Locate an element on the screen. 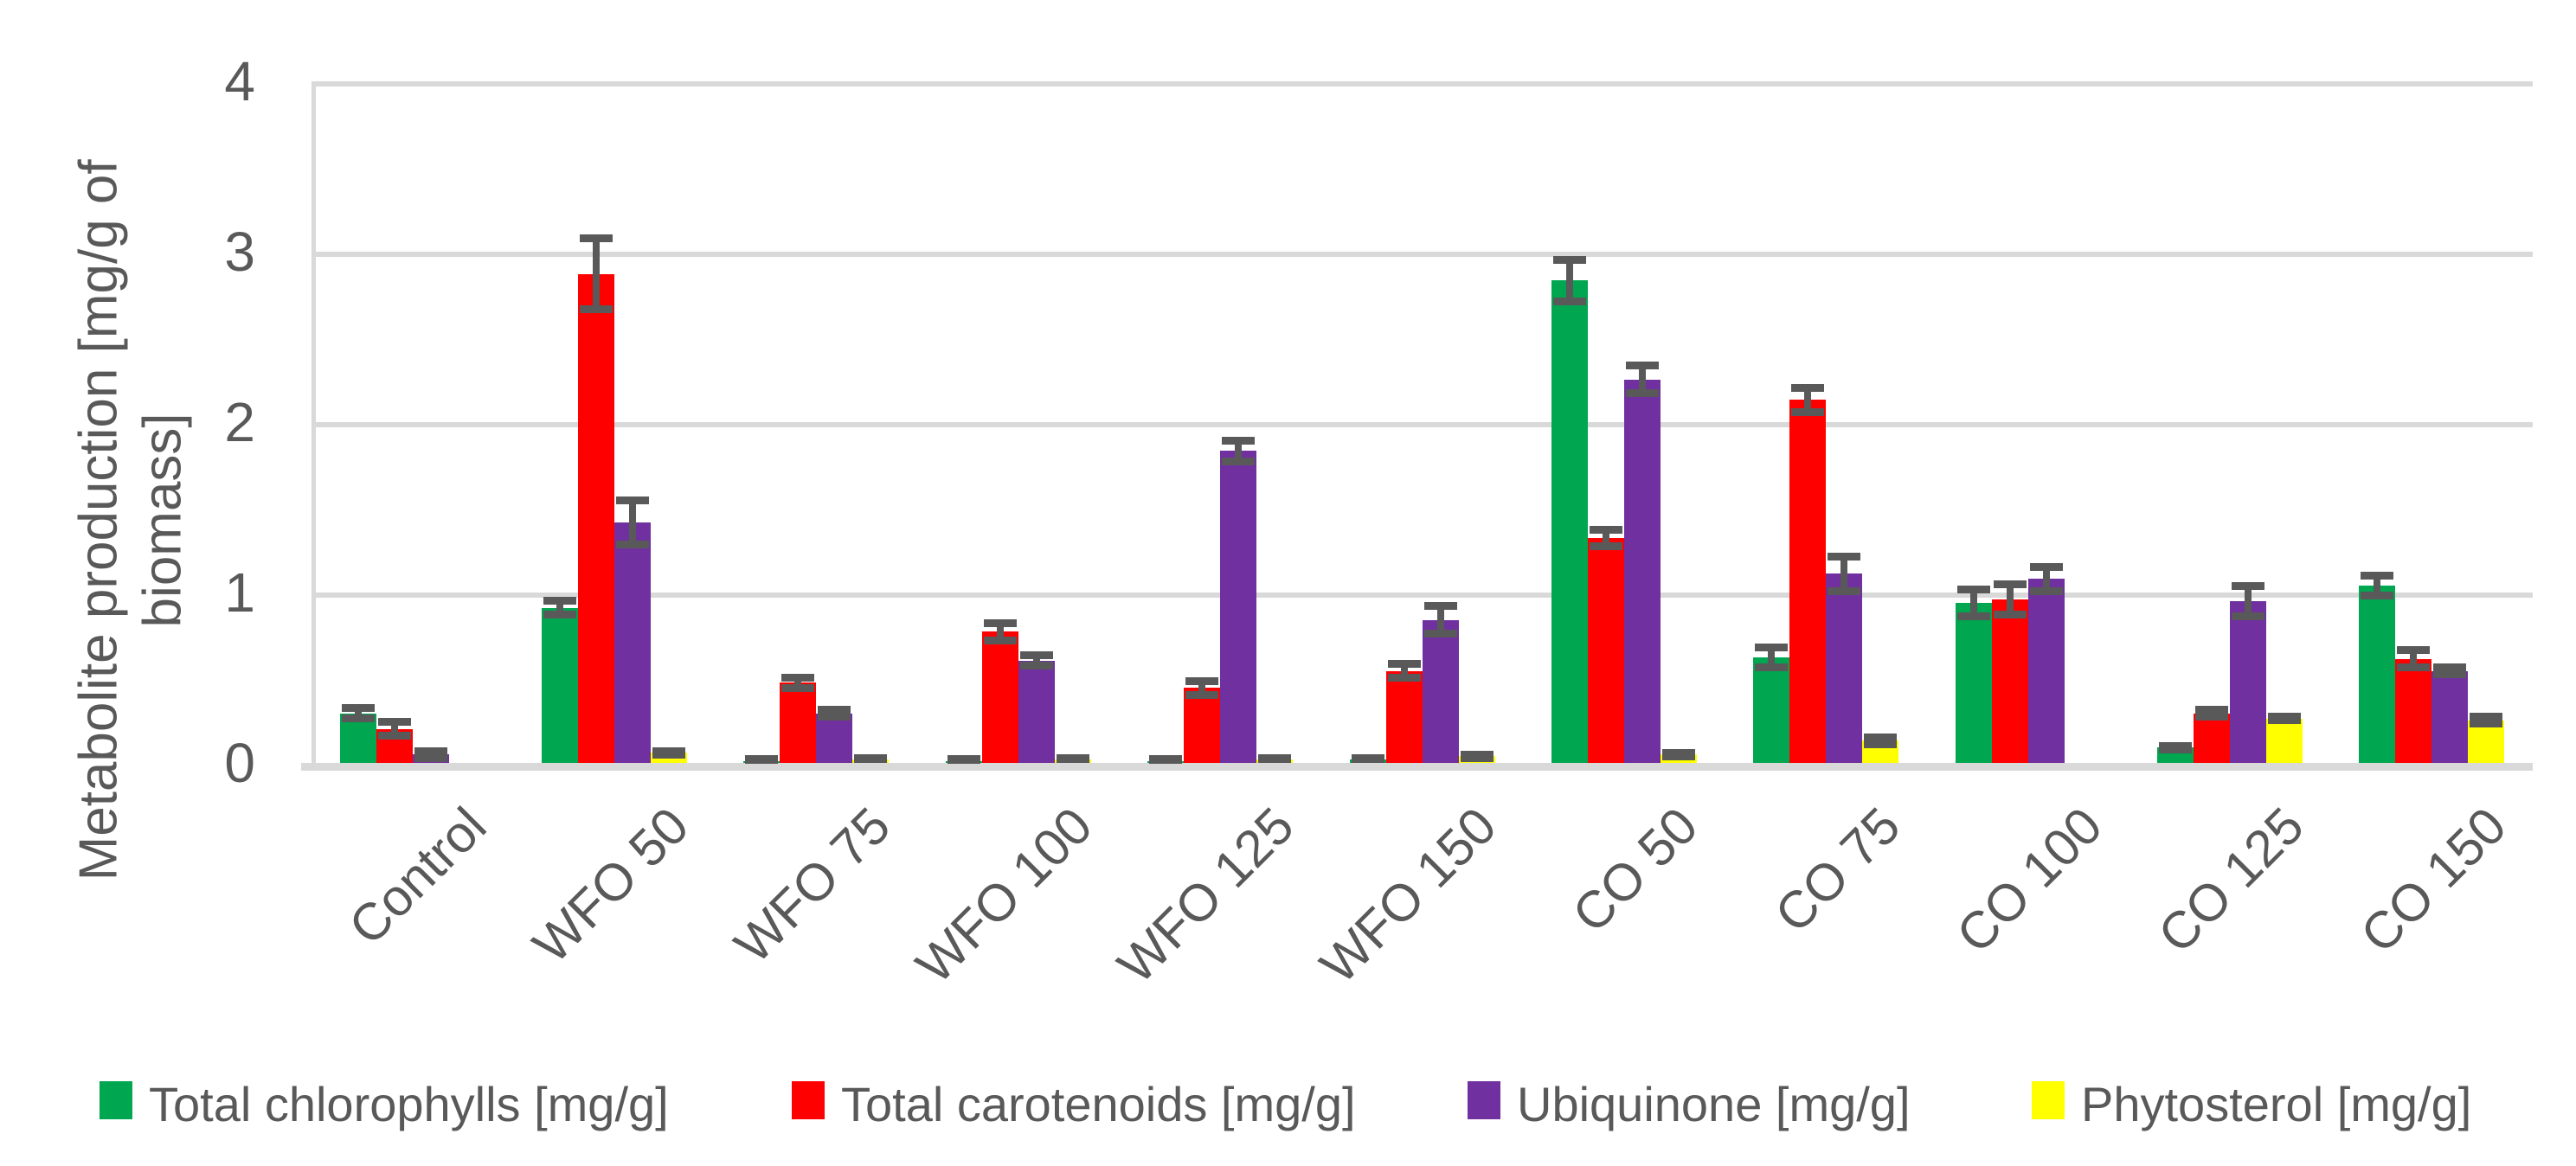 The width and height of the screenshot is (2576, 1166). x-category-label: Control is located at coordinates (418, 876).